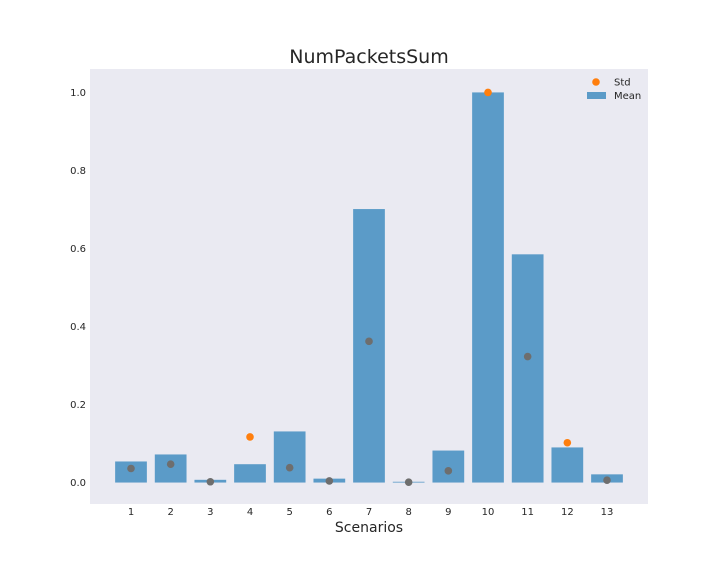 The height and width of the screenshot is (576, 720). I want to click on x-tick-label-13: 13, so click(607, 512).